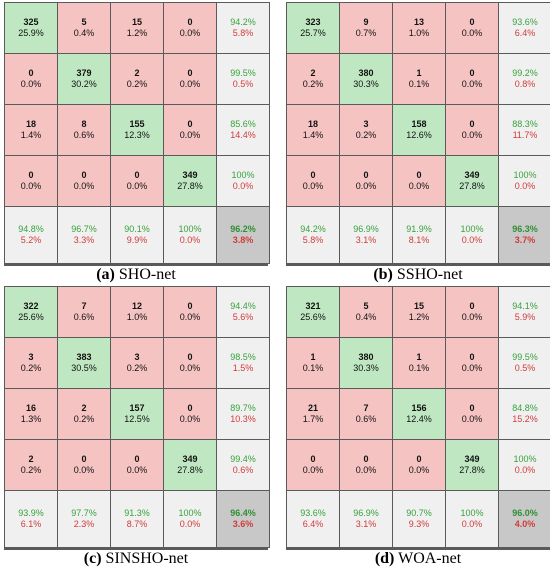  I want to click on cell-count: 5, so click(366, 306).